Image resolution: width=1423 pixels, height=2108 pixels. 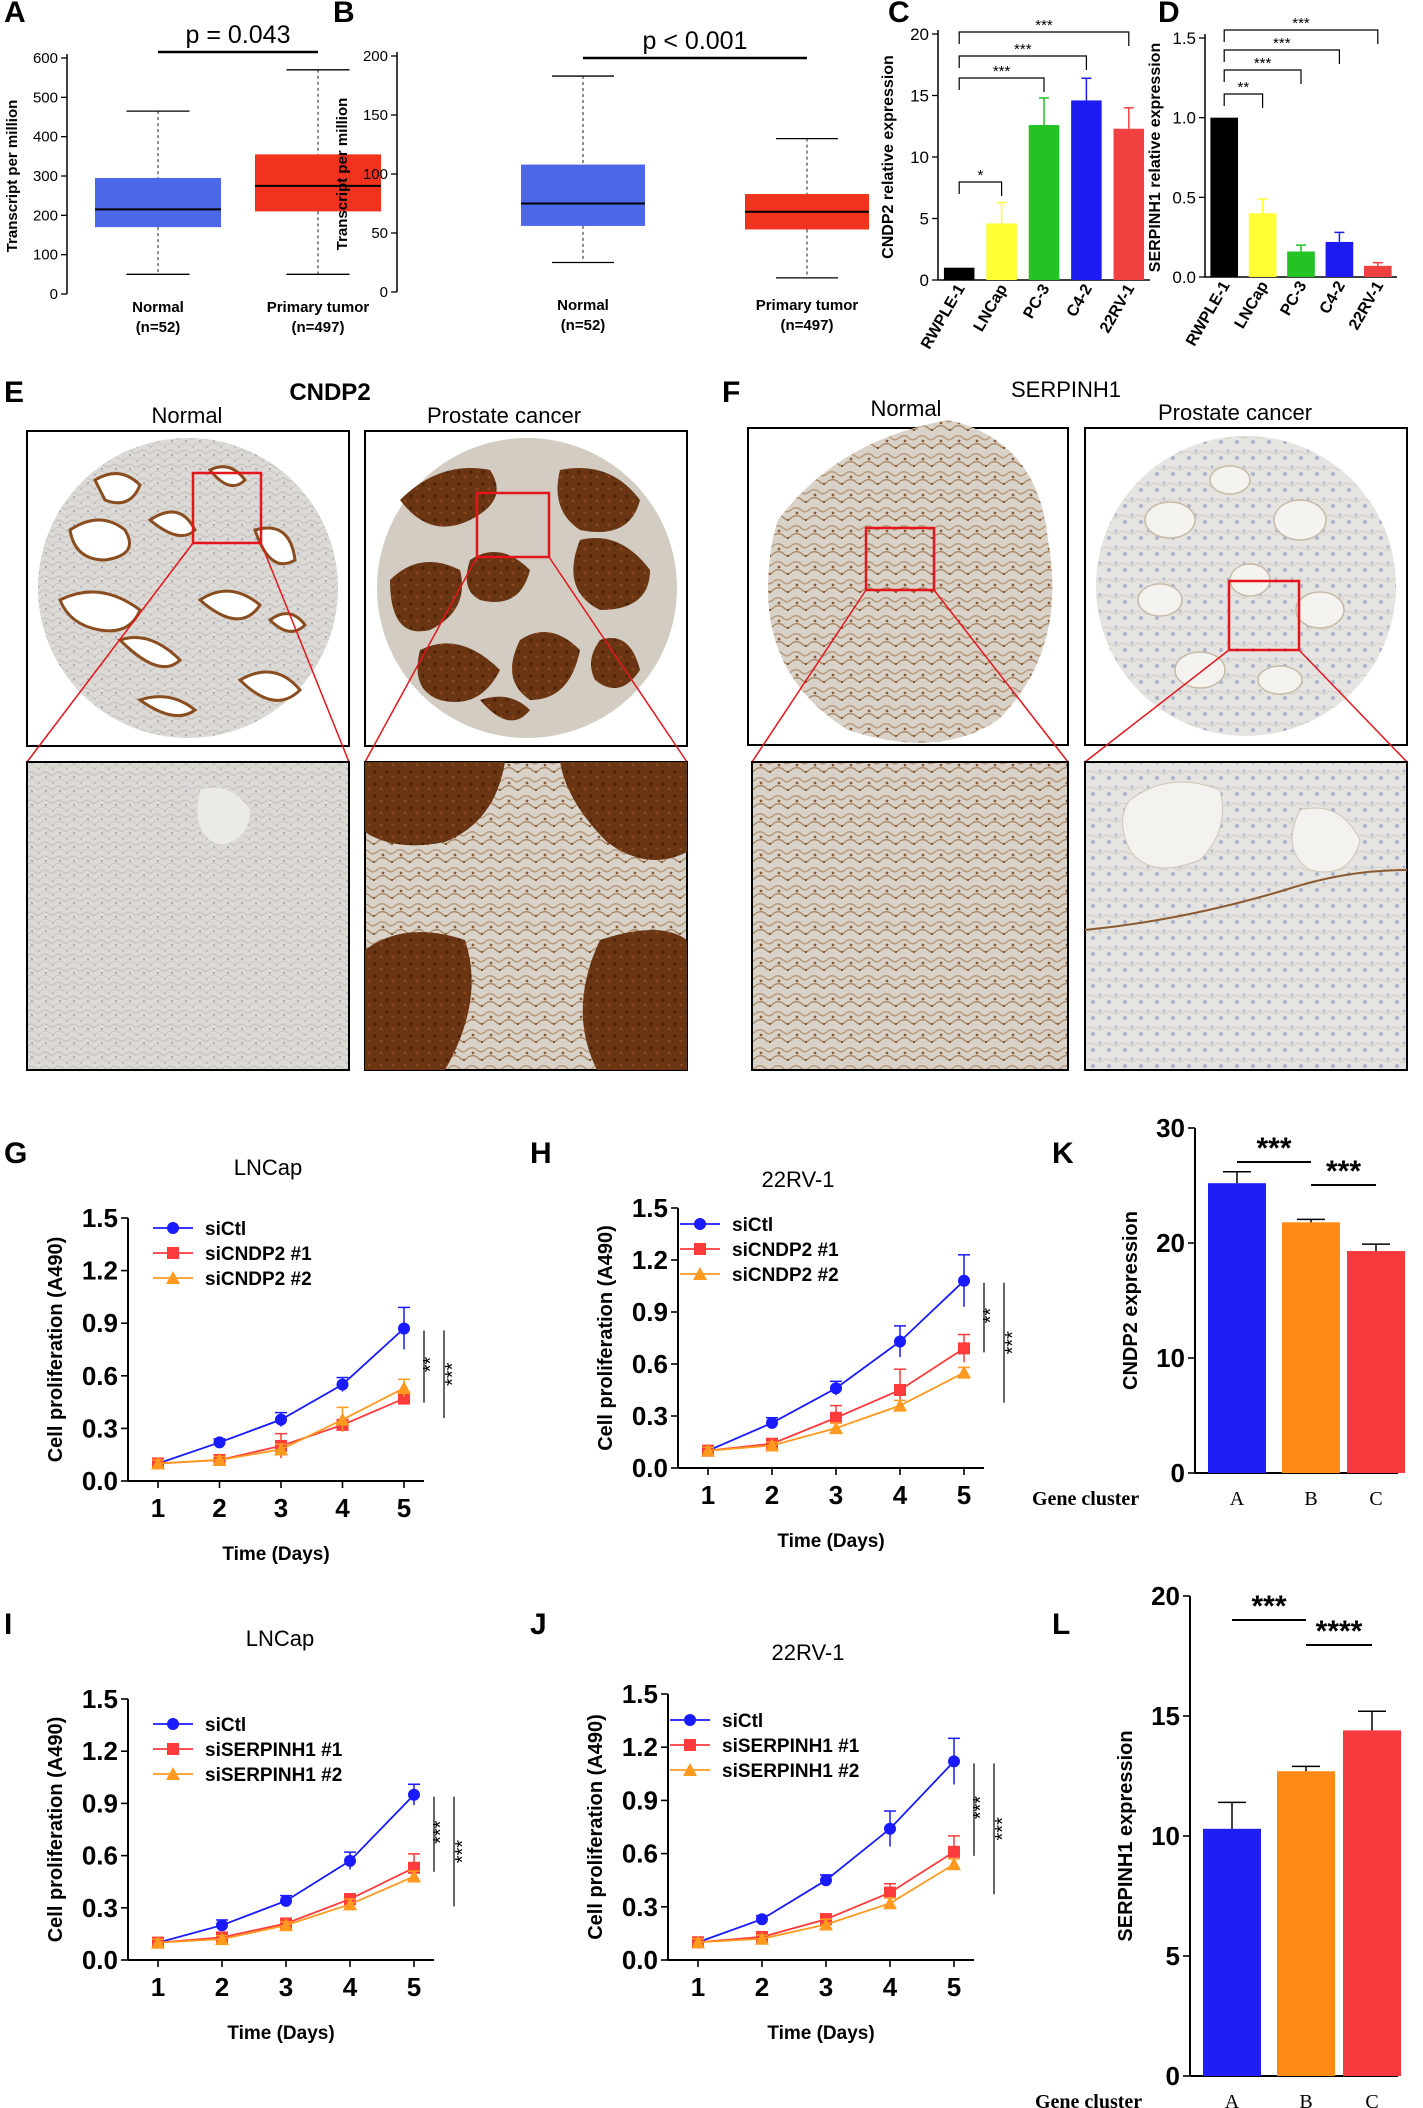 What do you see at coordinates (375, 115) in the screenshot?
I see `y-tick-label: 150` at bounding box center [375, 115].